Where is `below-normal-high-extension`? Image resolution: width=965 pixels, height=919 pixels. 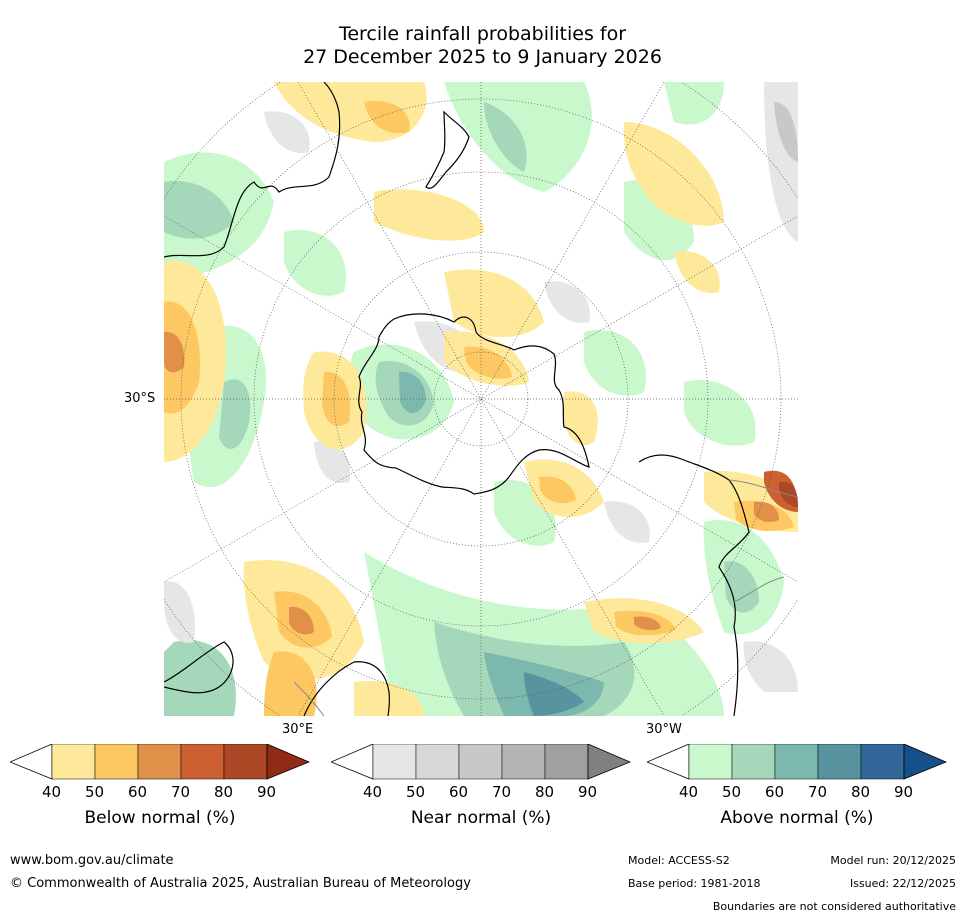 below-normal-high-extension is located at coordinates (288, 762).